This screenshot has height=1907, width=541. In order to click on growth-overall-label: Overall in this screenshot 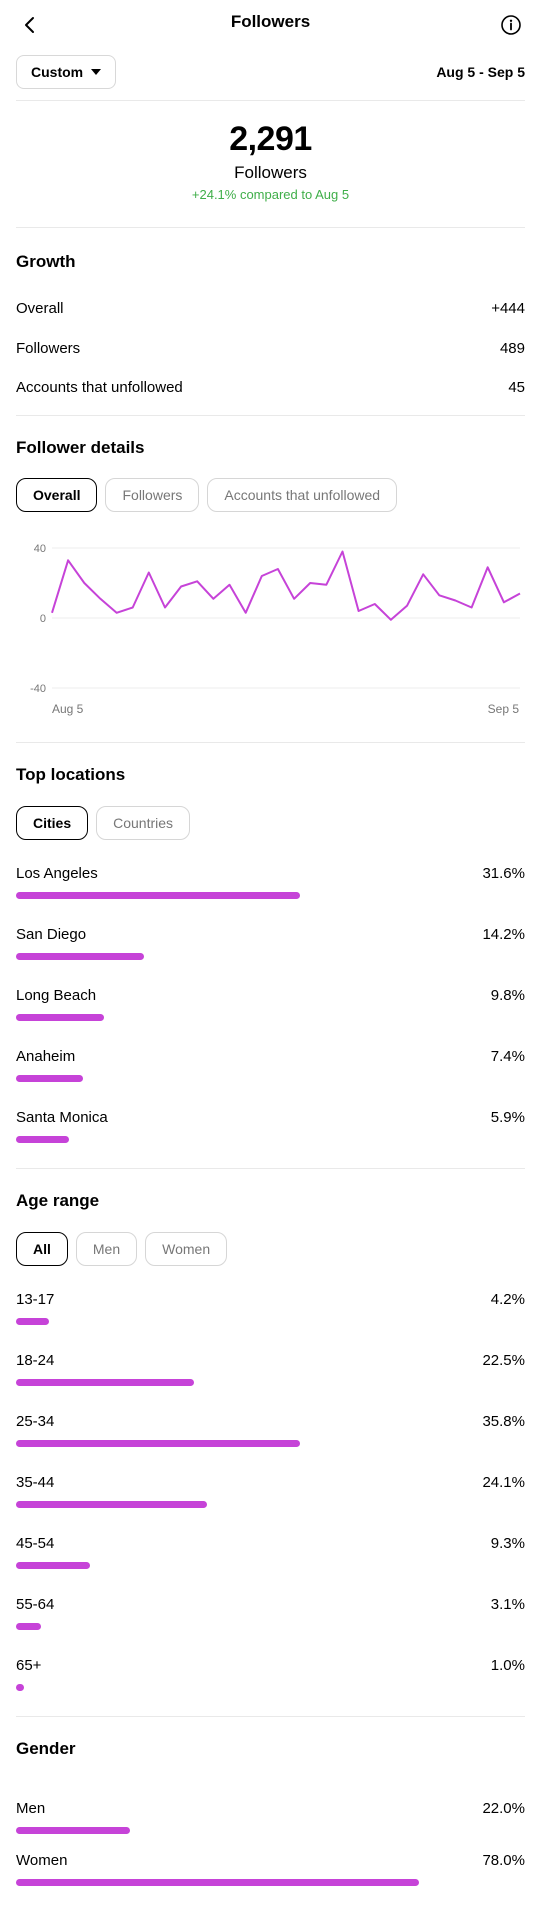, I will do `click(40, 308)`.